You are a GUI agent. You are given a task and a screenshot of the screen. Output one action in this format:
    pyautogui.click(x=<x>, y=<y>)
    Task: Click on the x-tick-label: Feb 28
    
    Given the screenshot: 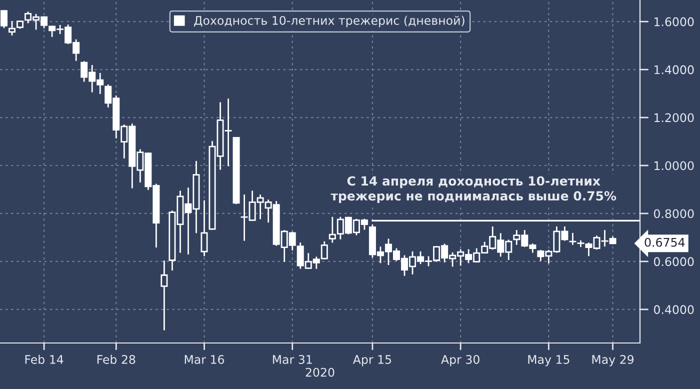 What is the action you would take?
    pyautogui.click(x=116, y=359)
    